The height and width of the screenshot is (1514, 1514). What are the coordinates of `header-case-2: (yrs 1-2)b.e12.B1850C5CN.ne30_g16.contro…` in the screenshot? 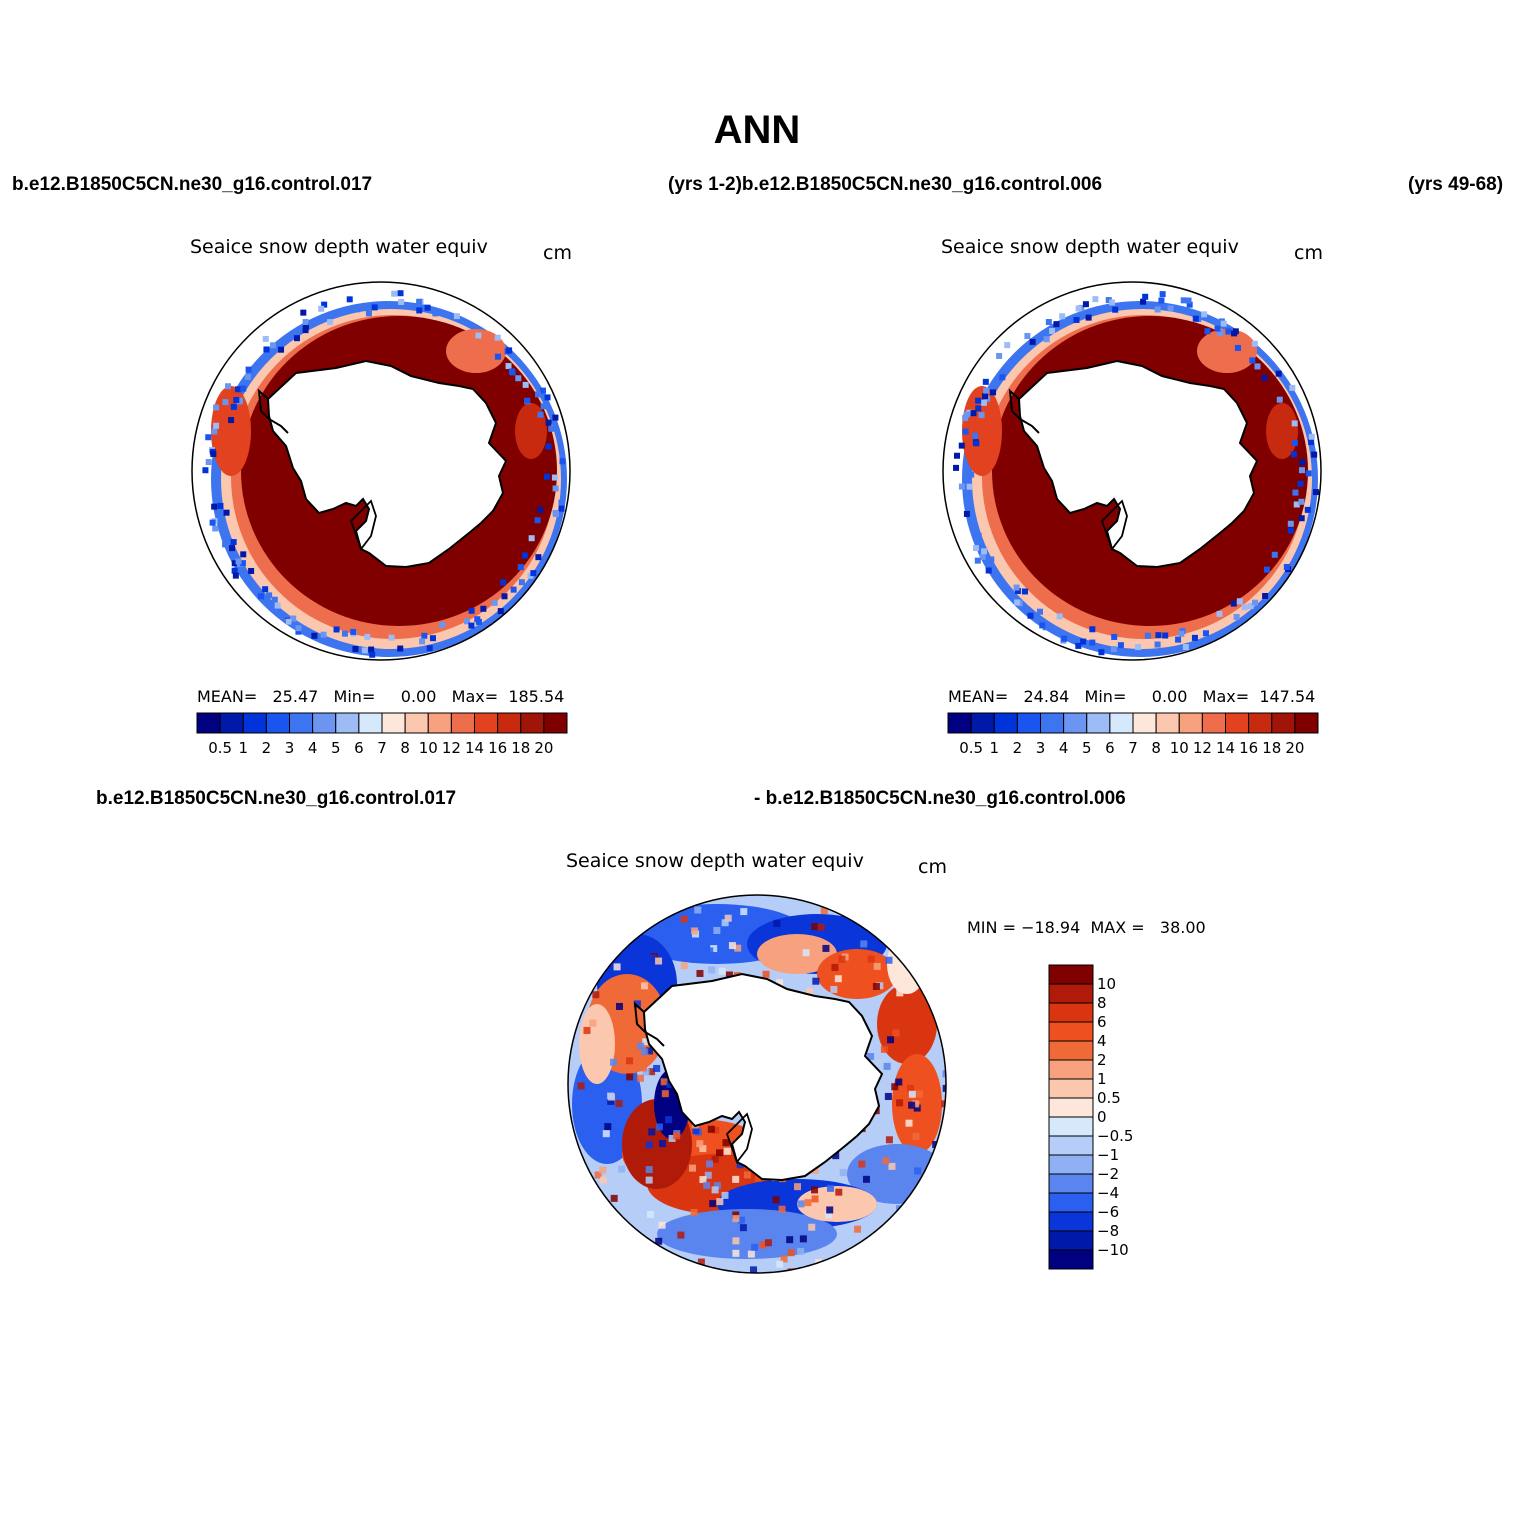 It's located at (885, 184).